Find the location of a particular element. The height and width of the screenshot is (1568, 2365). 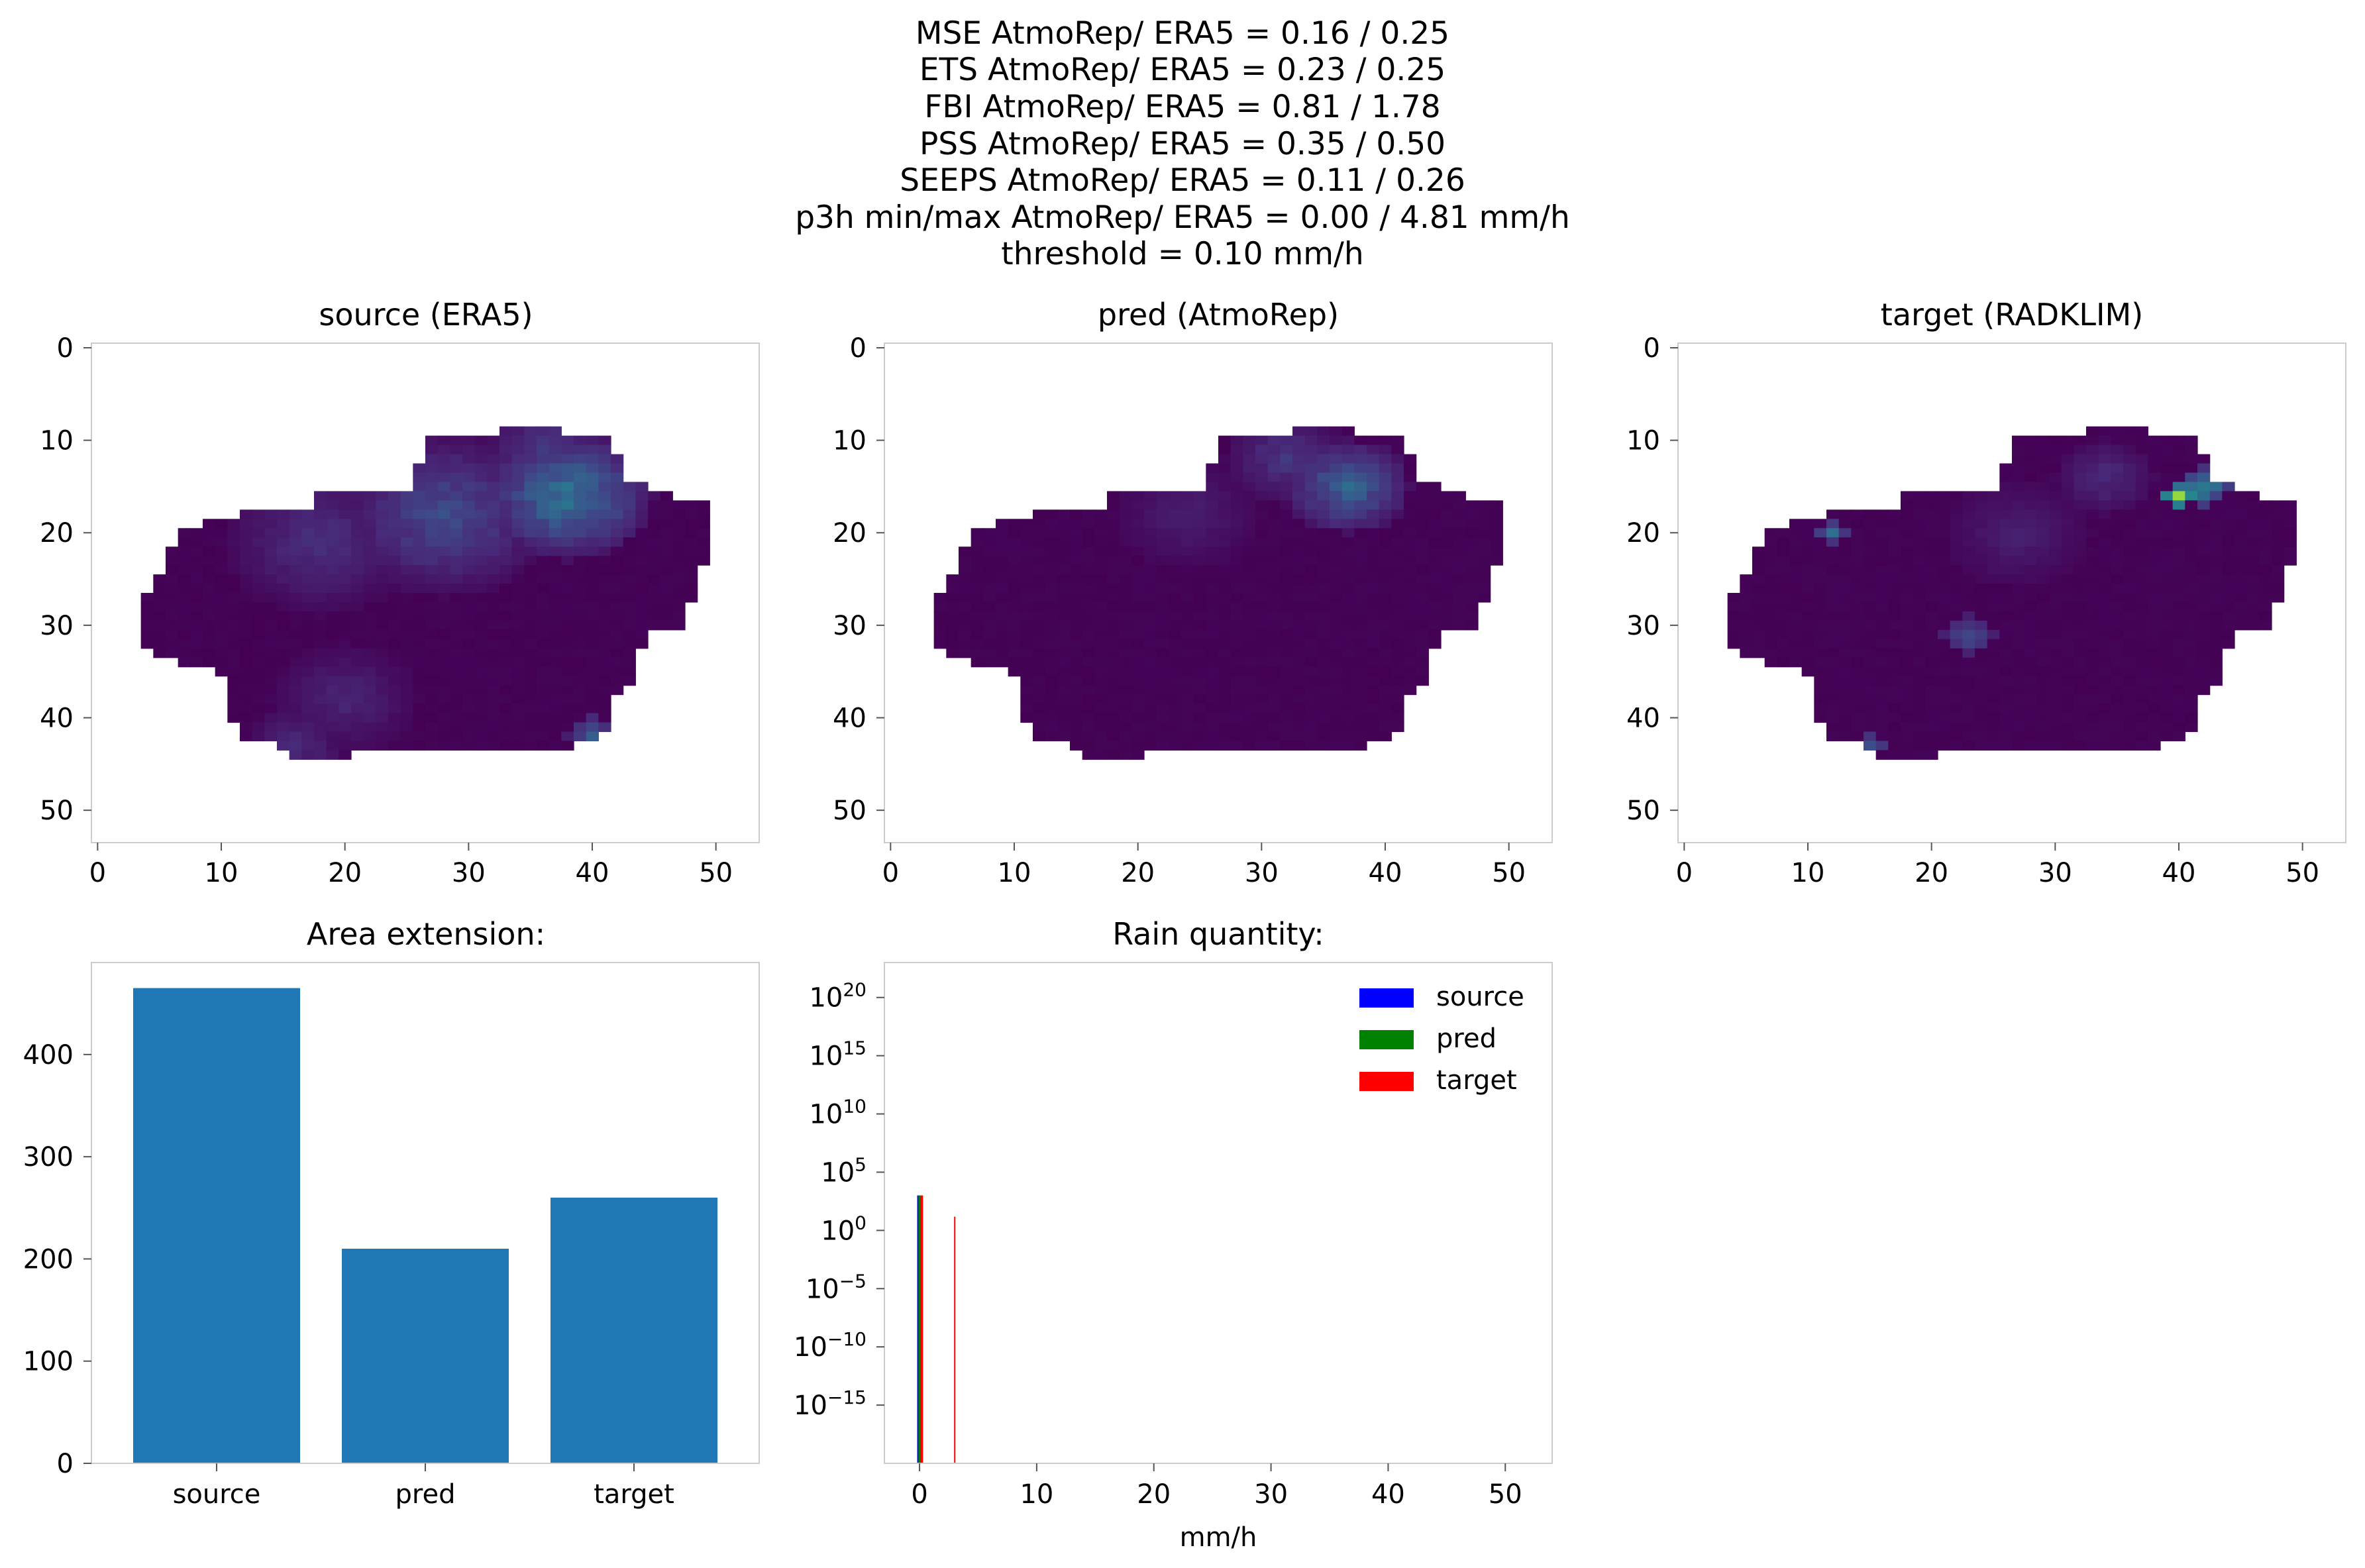

rain-x-tick-label: 30 is located at coordinates (1271, 1494).